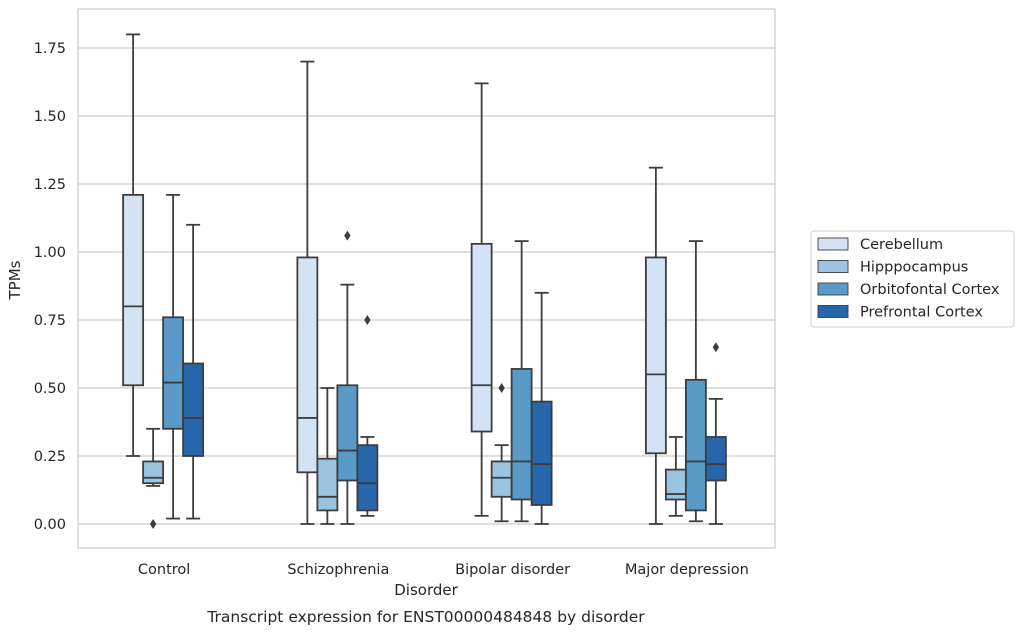  Describe the element at coordinates (914, 268) in the screenshot. I see `legend-label: Hipppocampus` at that location.